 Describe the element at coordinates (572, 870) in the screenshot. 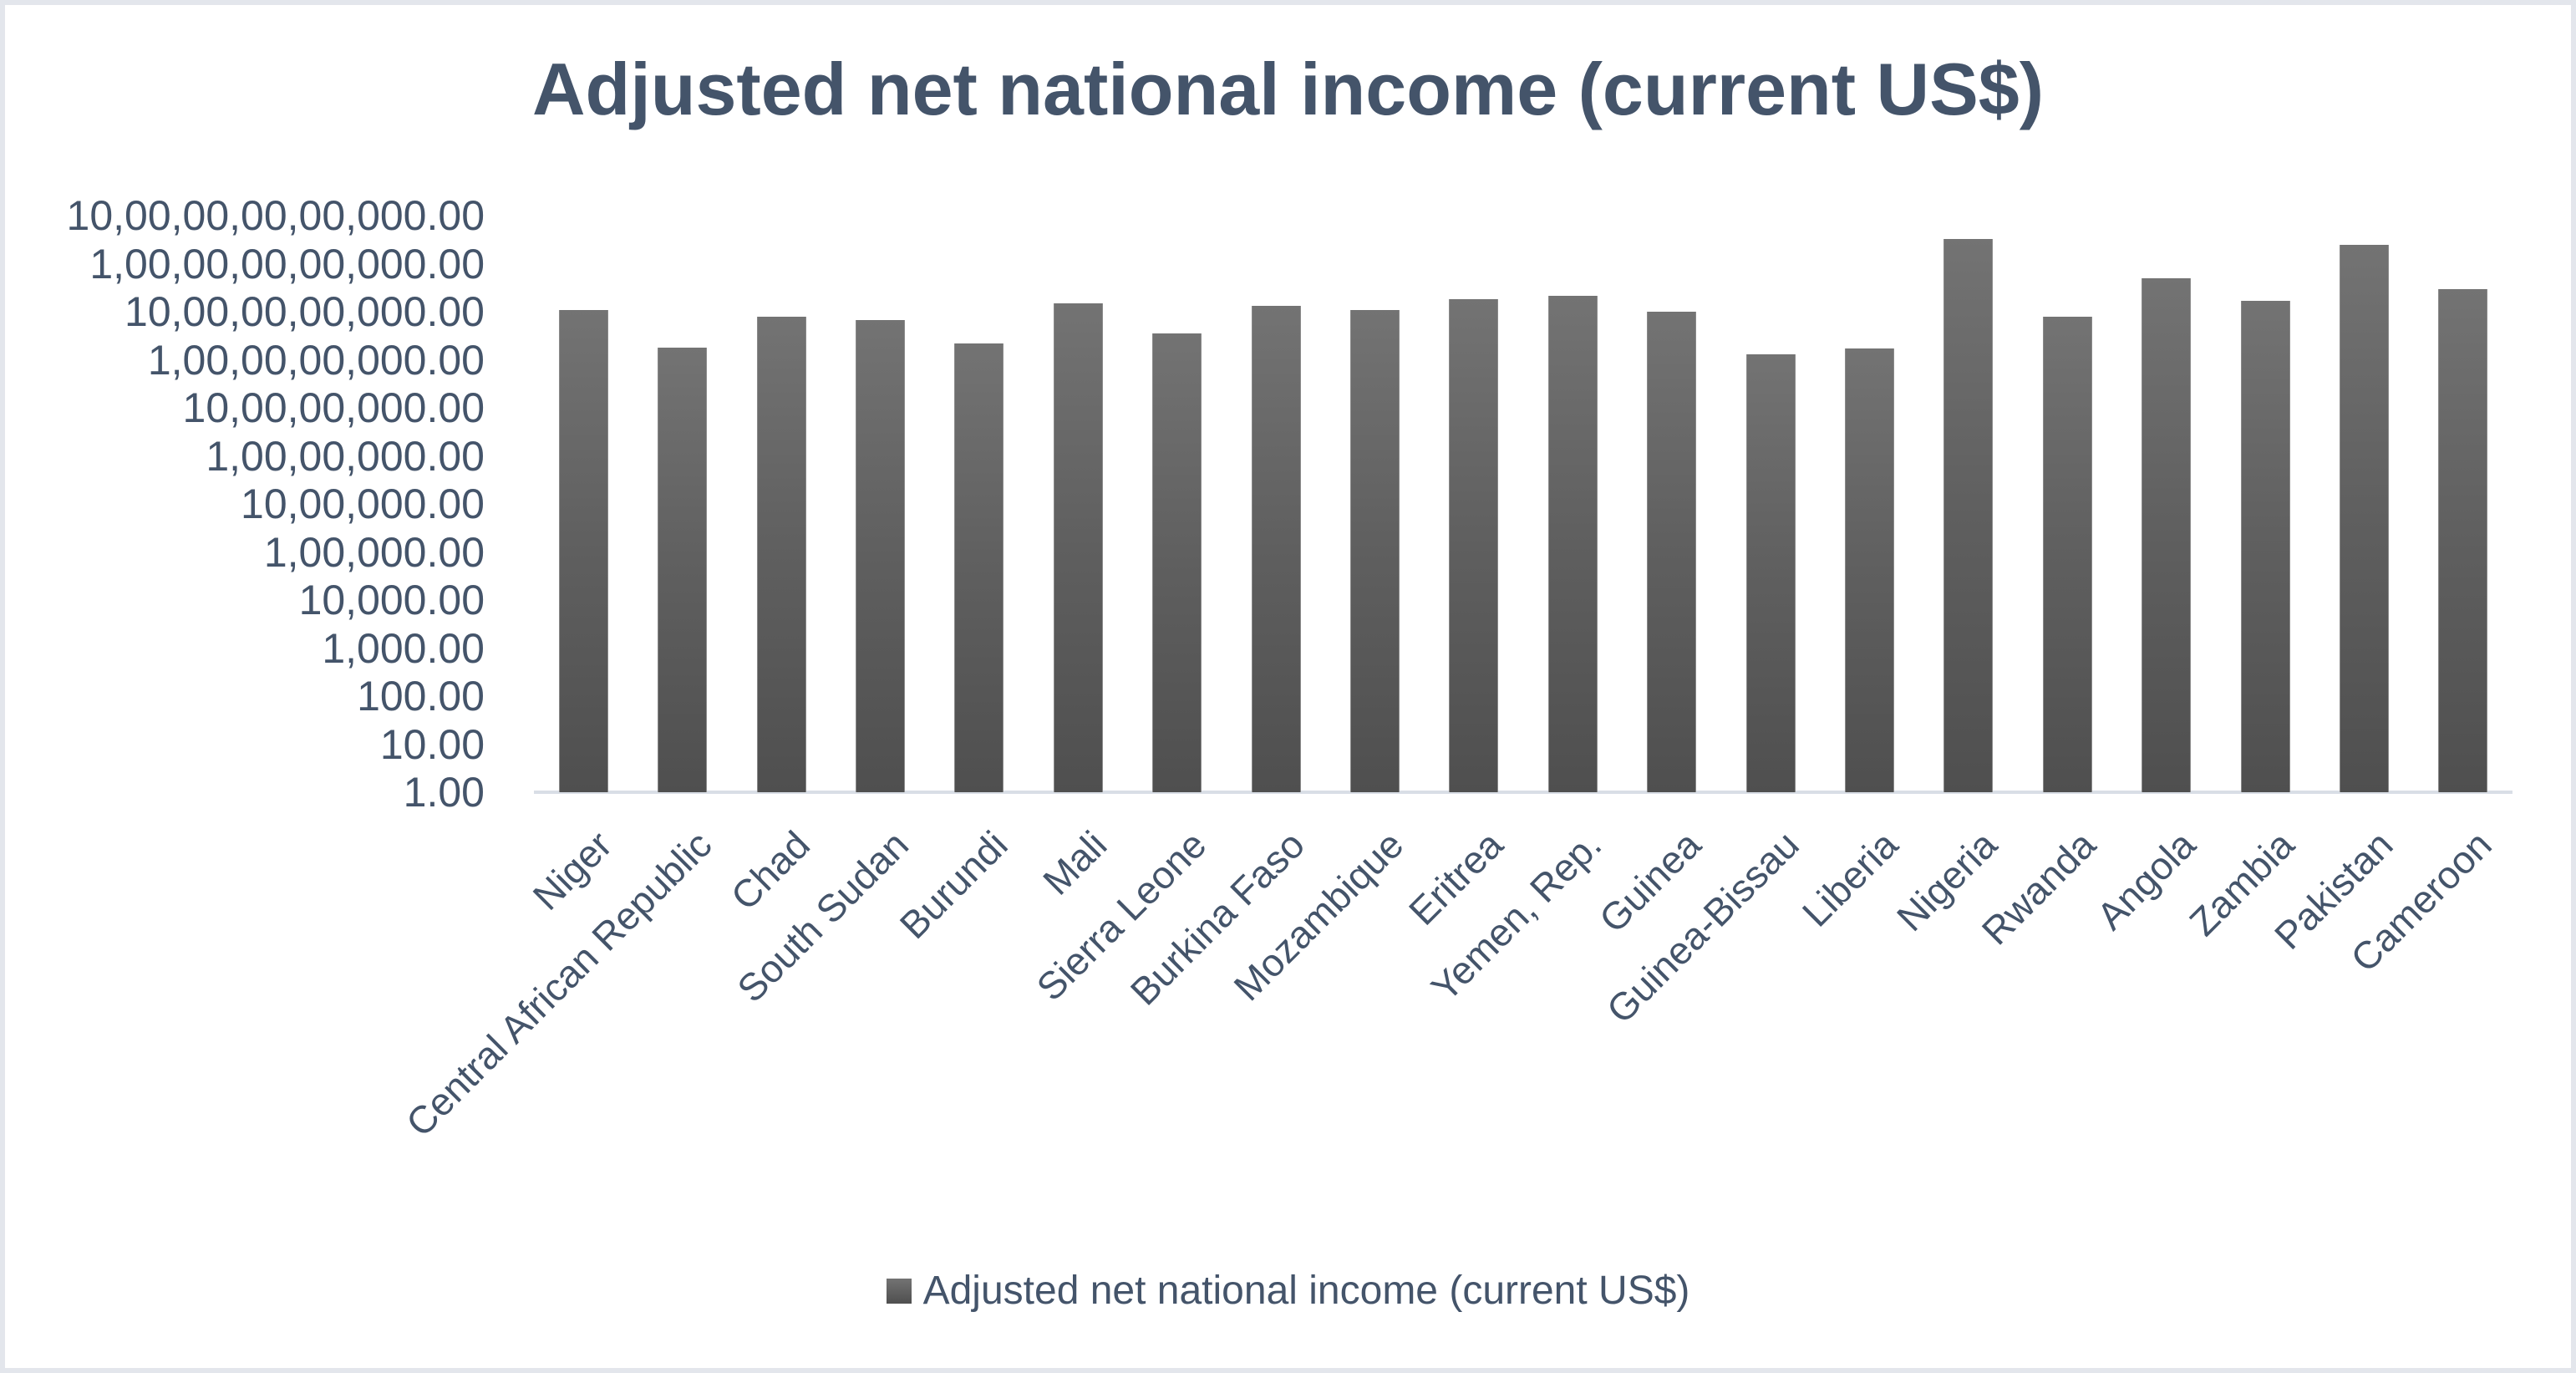

I see `x-tick-label: Niger` at that location.